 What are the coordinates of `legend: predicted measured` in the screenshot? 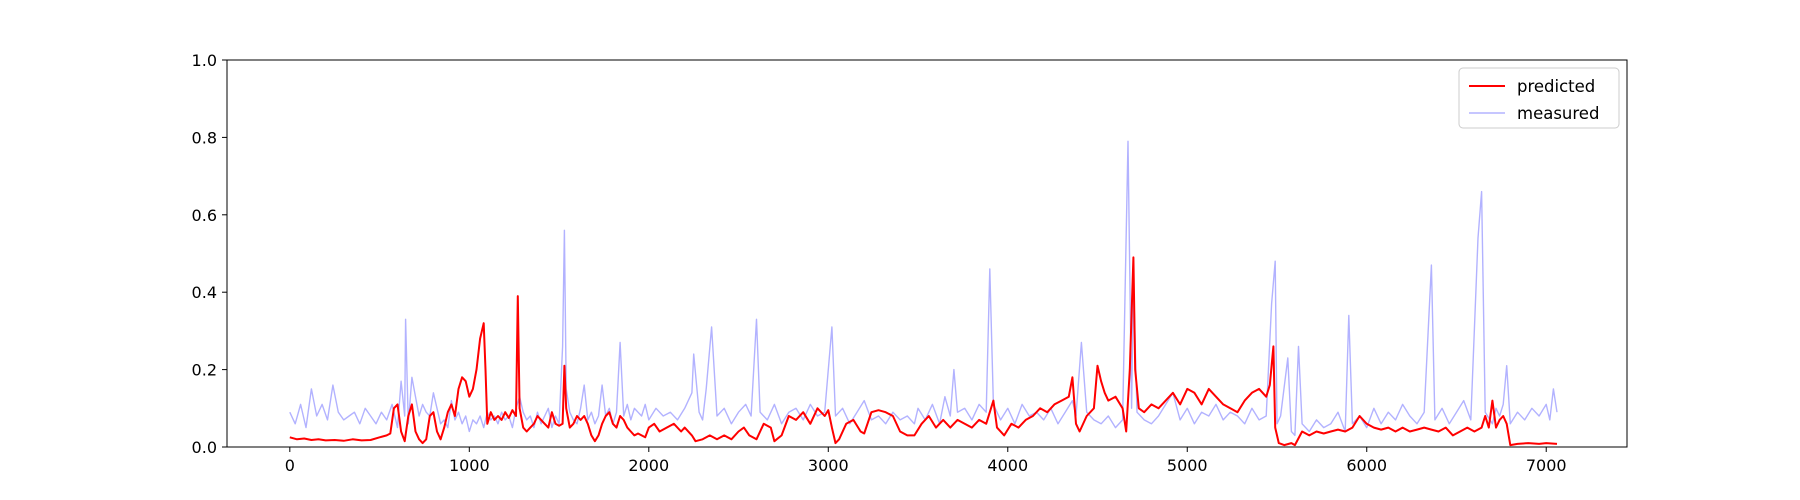 It's located at (1539, 98).